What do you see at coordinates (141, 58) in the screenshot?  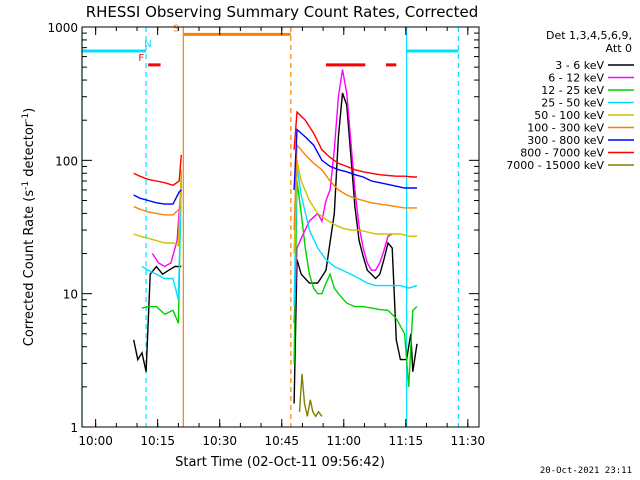 I see `flag-label-2: F` at bounding box center [141, 58].